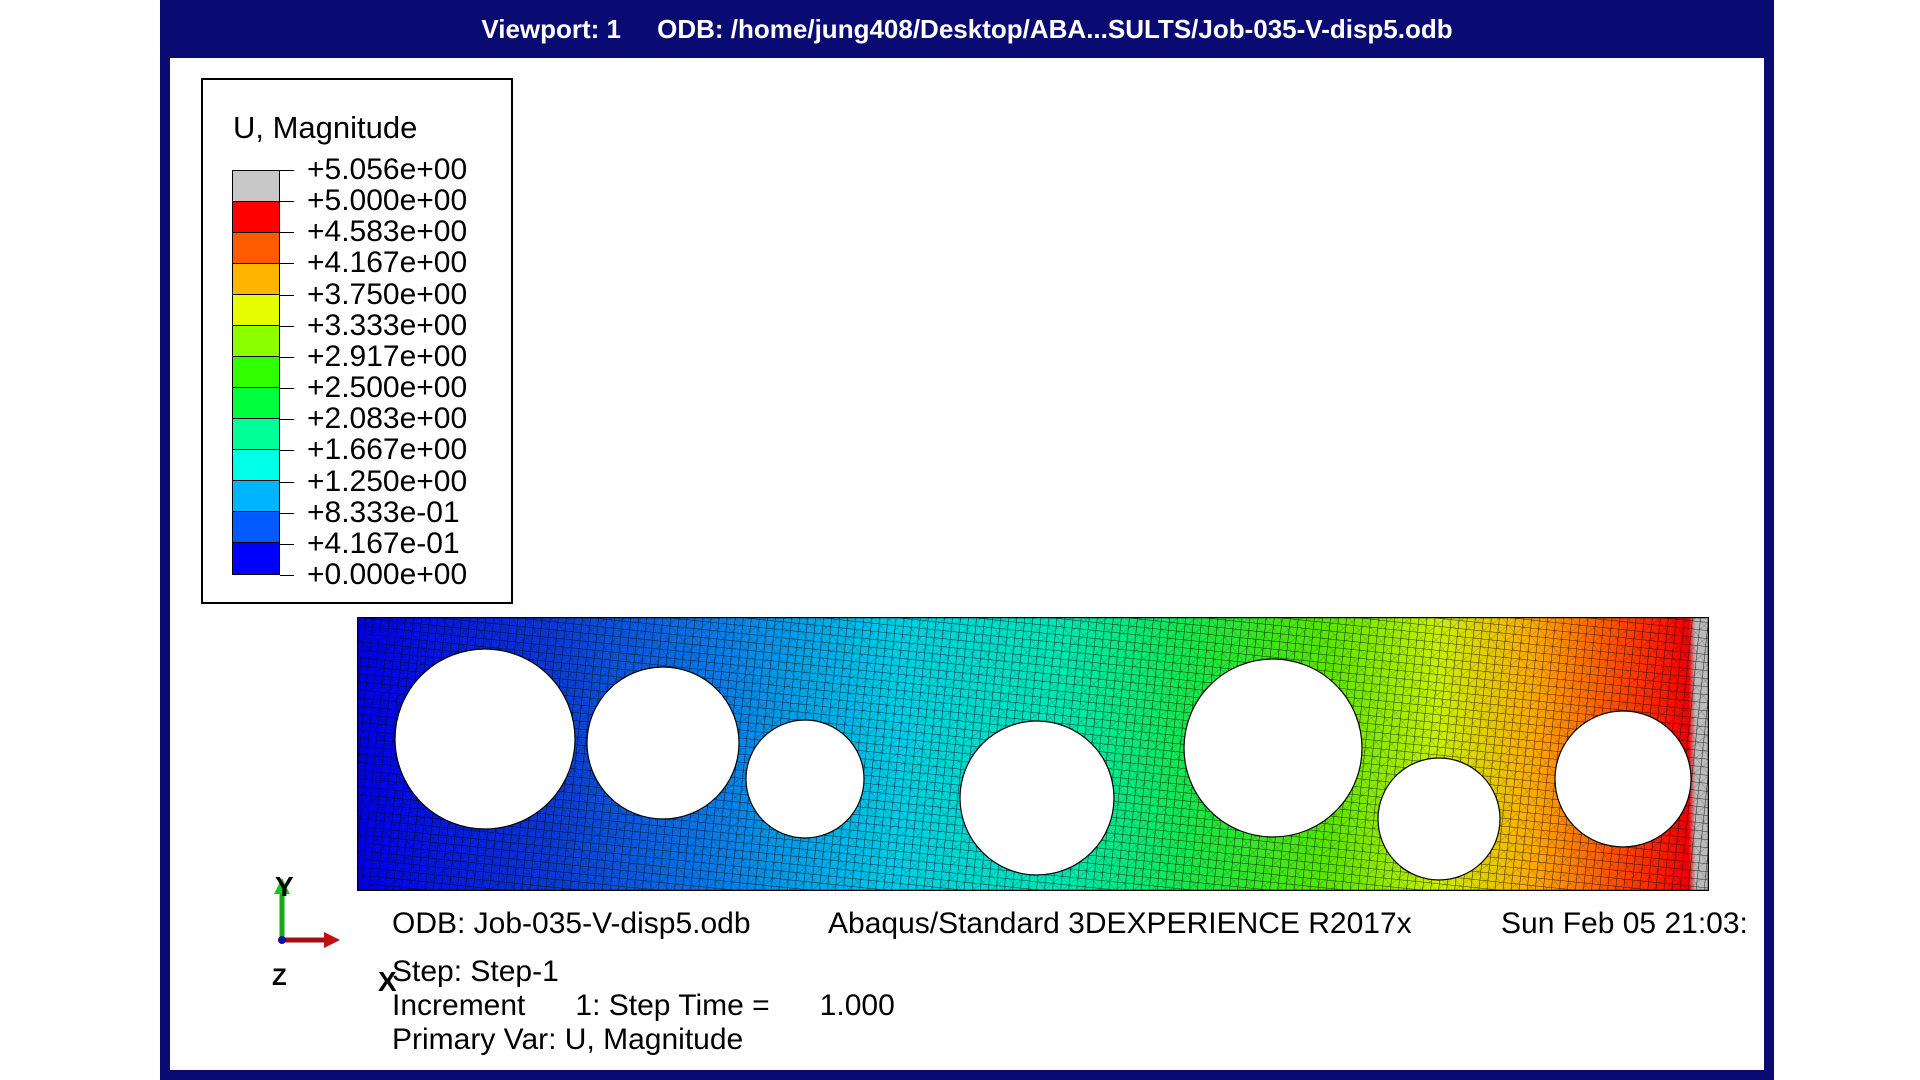 This screenshot has height=1080, width=1920. What do you see at coordinates (279, 977) in the screenshot?
I see `triad-z-label: Z` at bounding box center [279, 977].